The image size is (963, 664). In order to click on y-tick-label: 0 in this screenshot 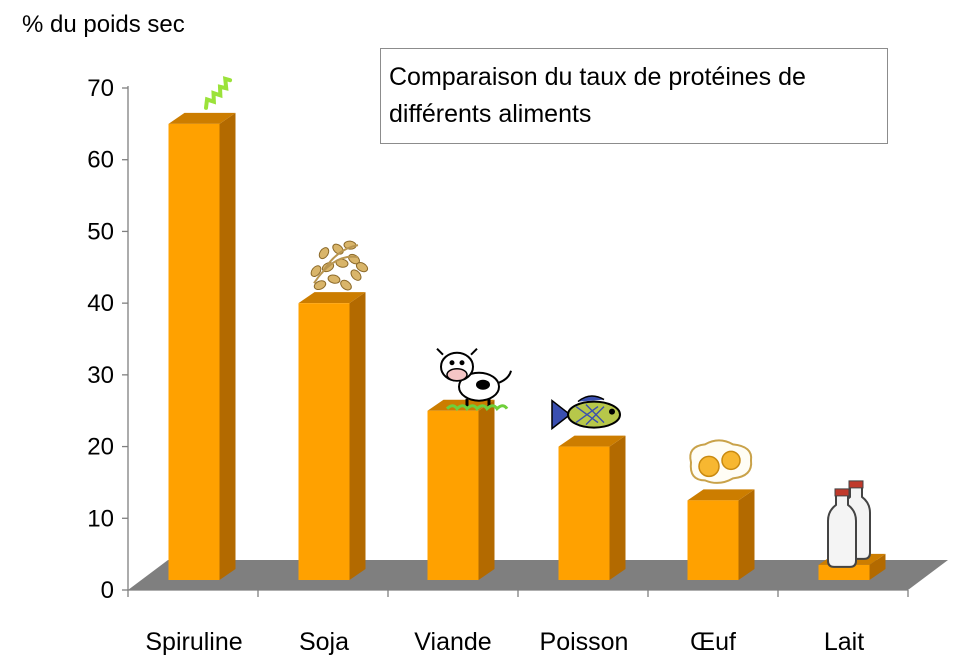, I will do `click(107, 590)`.